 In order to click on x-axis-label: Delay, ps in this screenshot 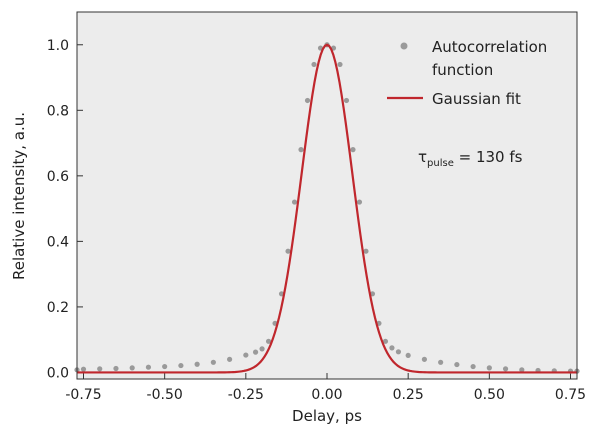, I will do `click(327, 416)`.